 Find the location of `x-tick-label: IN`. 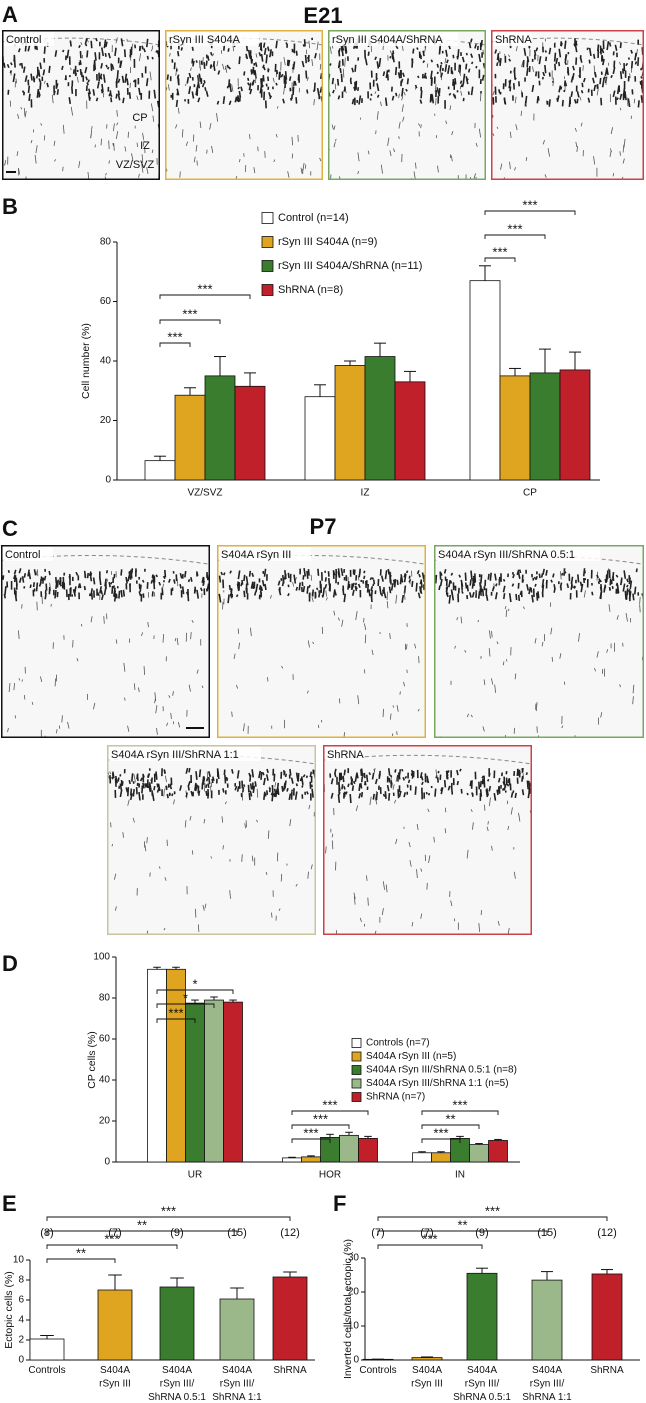

x-tick-label: IN is located at coordinates (460, 1175).